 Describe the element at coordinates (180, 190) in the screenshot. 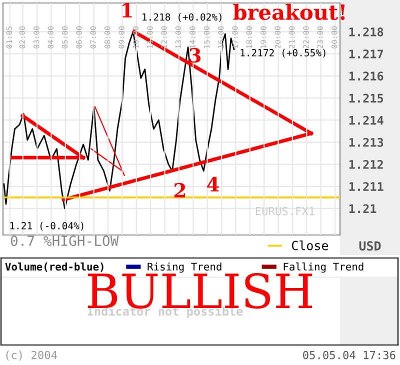

I see `annotation: 2` at that location.